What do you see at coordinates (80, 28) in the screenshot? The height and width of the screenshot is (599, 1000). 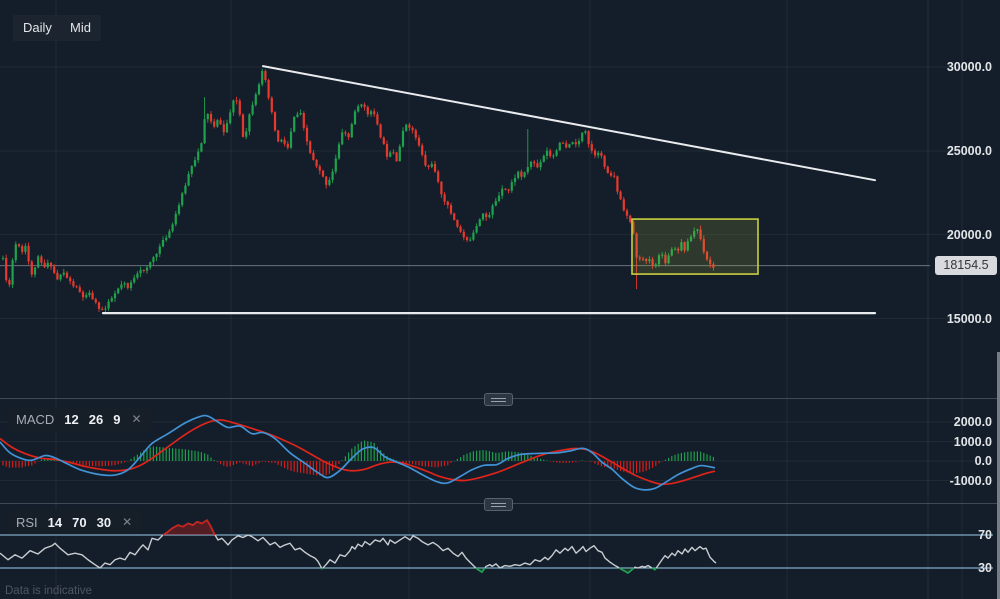 I see `chart-type-mid-button: Mid` at bounding box center [80, 28].